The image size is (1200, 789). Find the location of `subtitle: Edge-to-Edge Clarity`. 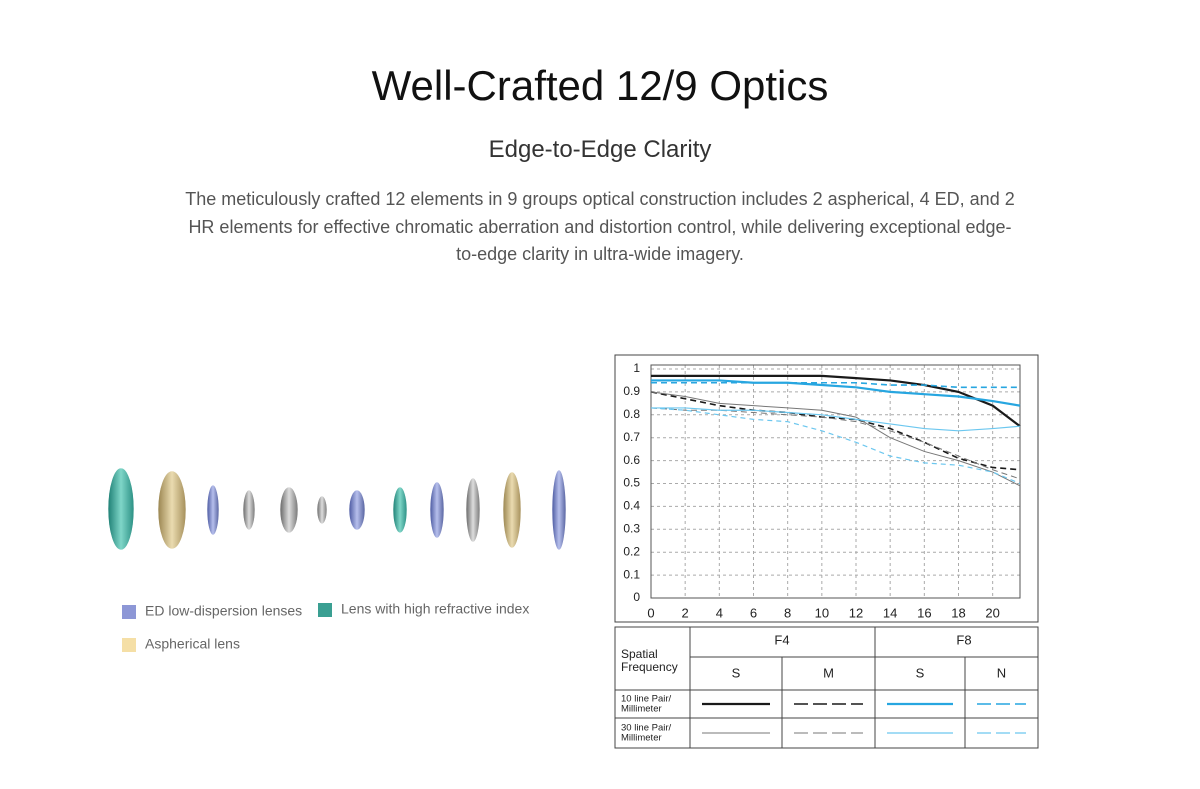

subtitle: Edge-to-Edge Clarity is located at coordinates (600, 149).